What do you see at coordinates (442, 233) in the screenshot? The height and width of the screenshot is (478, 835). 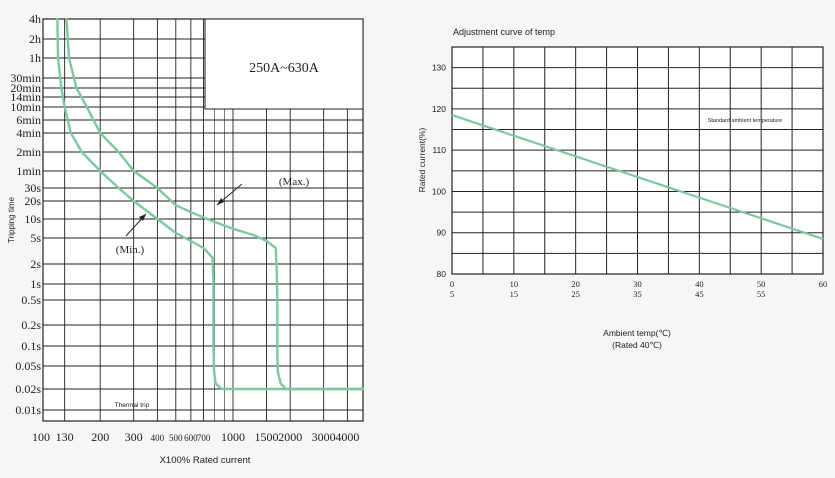 I see `right-y-tick-label: 90` at bounding box center [442, 233].